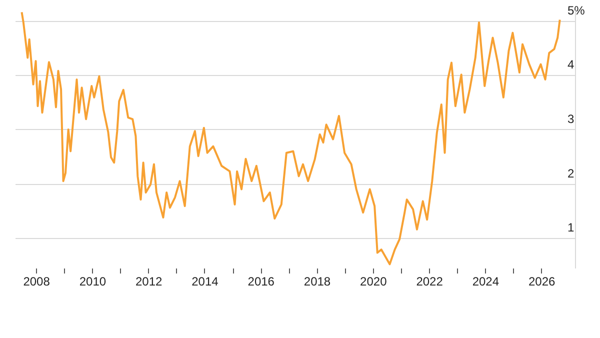  I want to click on y-tick-label: 4, so click(571, 65).